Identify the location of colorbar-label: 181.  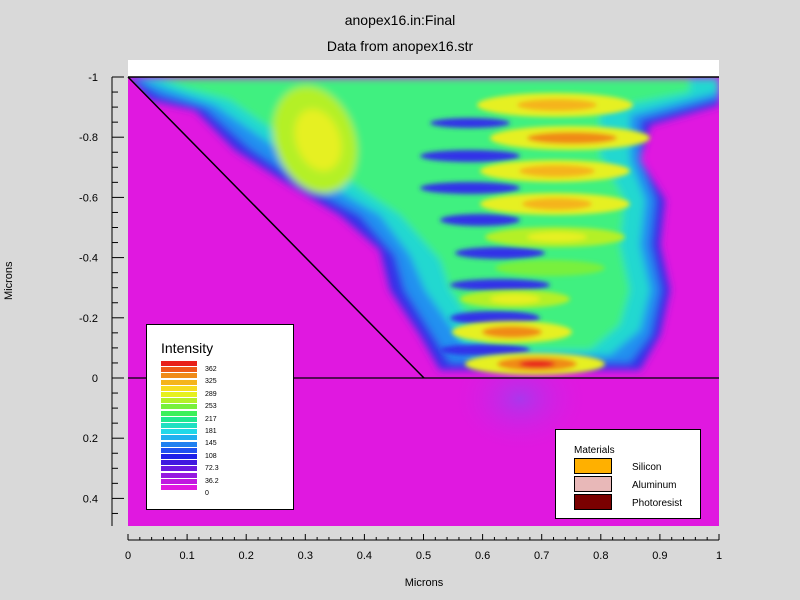
(211, 431).